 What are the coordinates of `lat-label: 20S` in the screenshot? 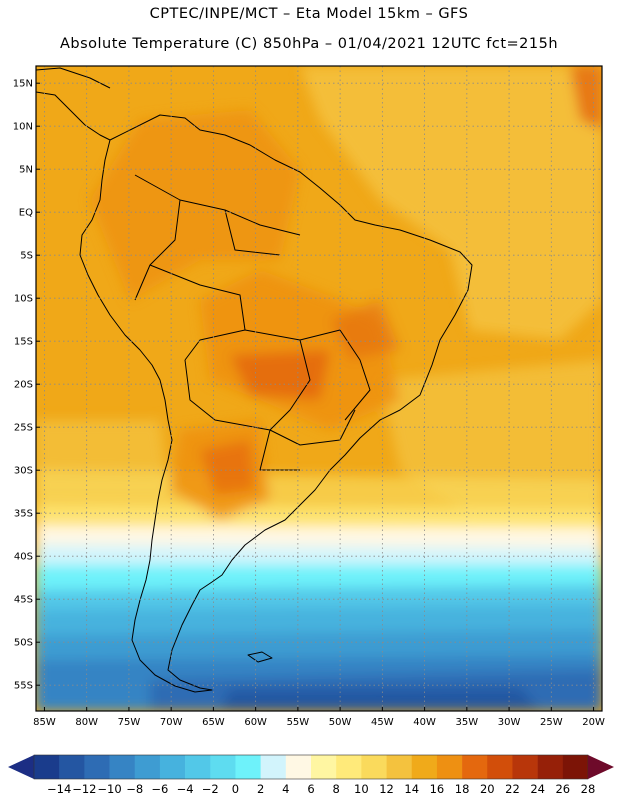 It's located at (23, 385).